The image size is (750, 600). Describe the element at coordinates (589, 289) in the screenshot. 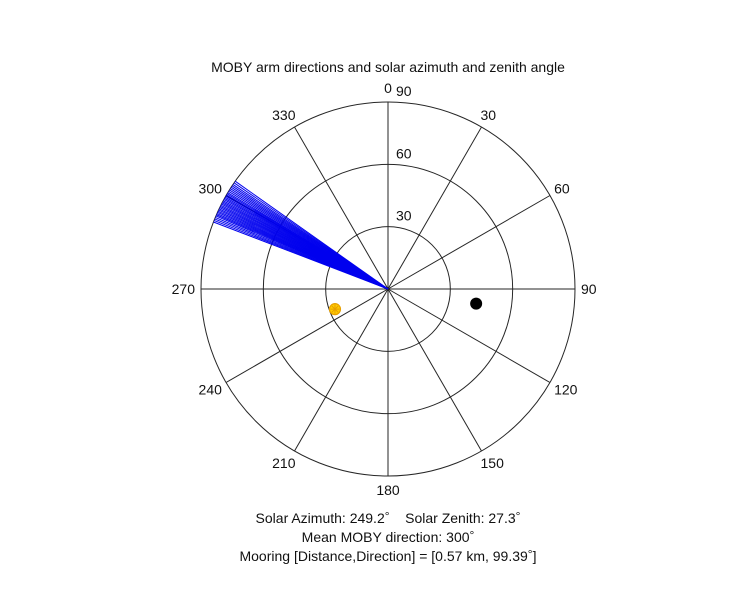

I see `angle-tick-label-90: 90` at that location.